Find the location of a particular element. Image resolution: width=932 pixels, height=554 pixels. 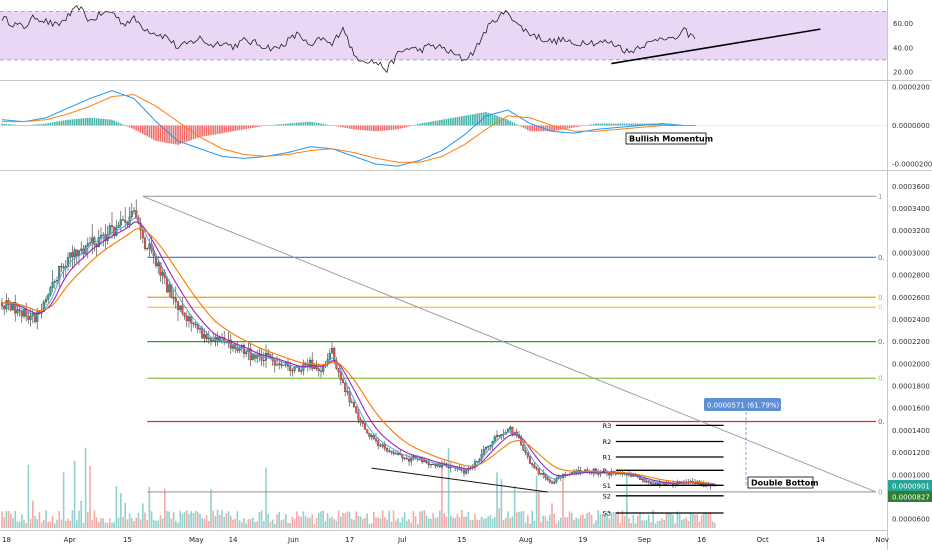

pivot-label: R2 is located at coordinates (607, 442).